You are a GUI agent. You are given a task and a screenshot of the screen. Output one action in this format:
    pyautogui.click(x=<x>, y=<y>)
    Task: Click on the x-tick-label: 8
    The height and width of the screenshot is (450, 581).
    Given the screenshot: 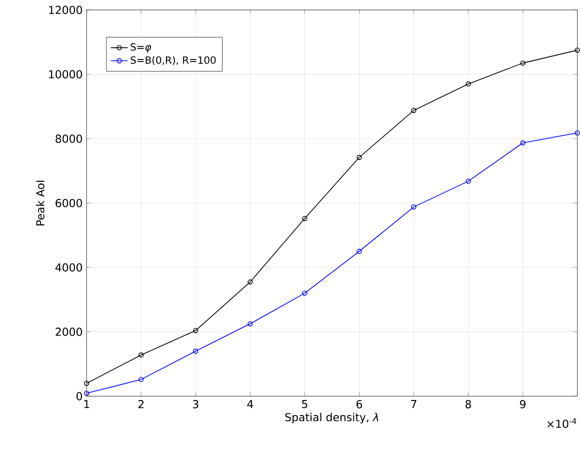 What is the action you would take?
    pyautogui.click(x=469, y=404)
    